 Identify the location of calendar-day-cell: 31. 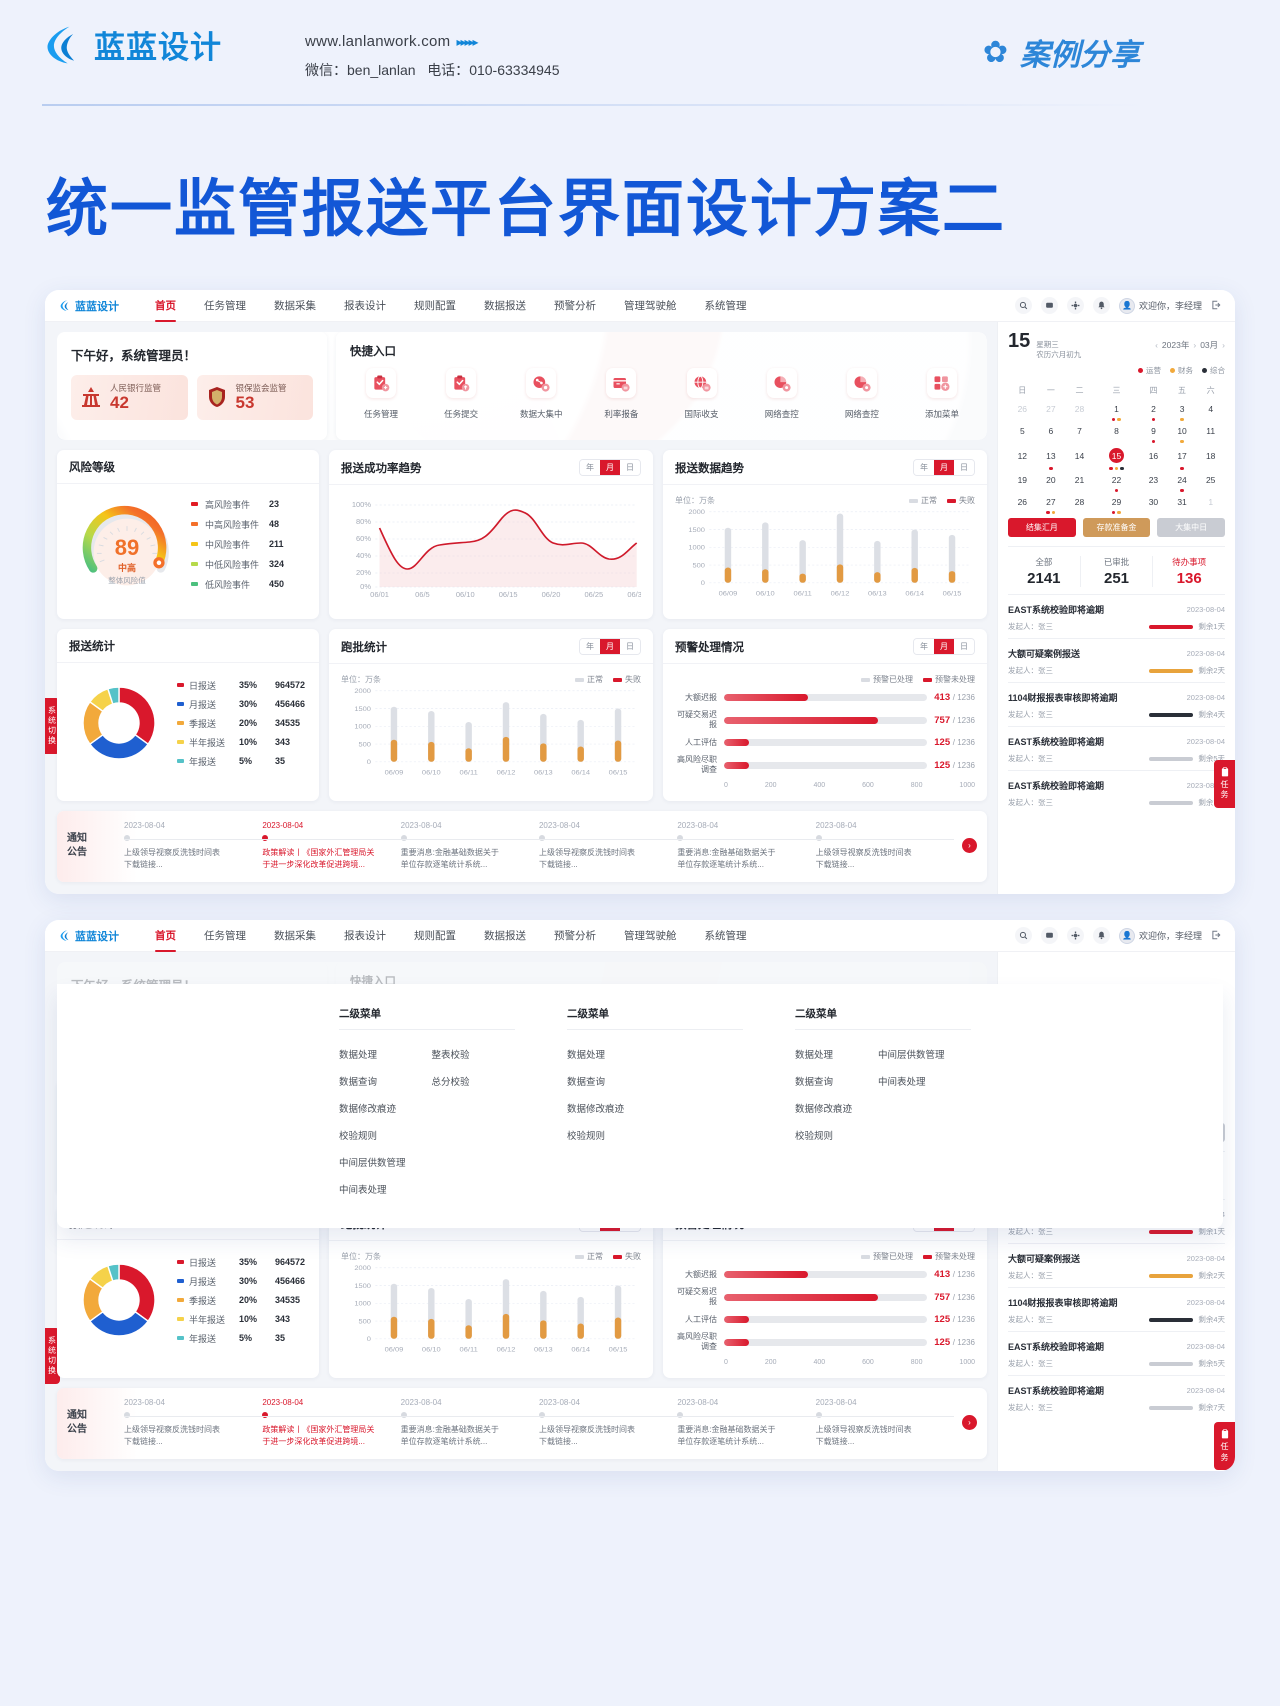
(1182, 502).